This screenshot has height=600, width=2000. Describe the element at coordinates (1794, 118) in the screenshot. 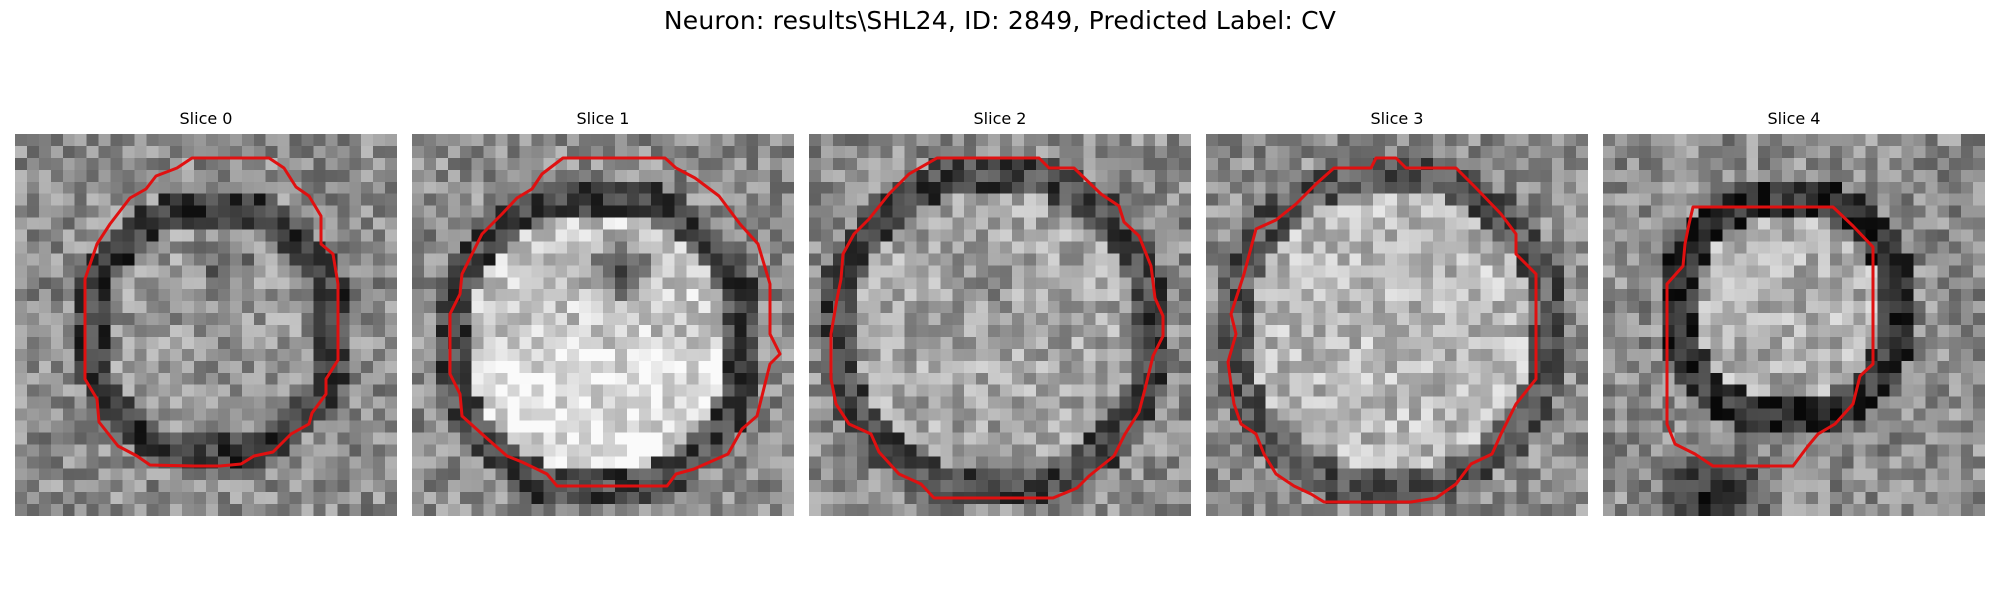

I see `slice-title-4: Slice 4` at that location.